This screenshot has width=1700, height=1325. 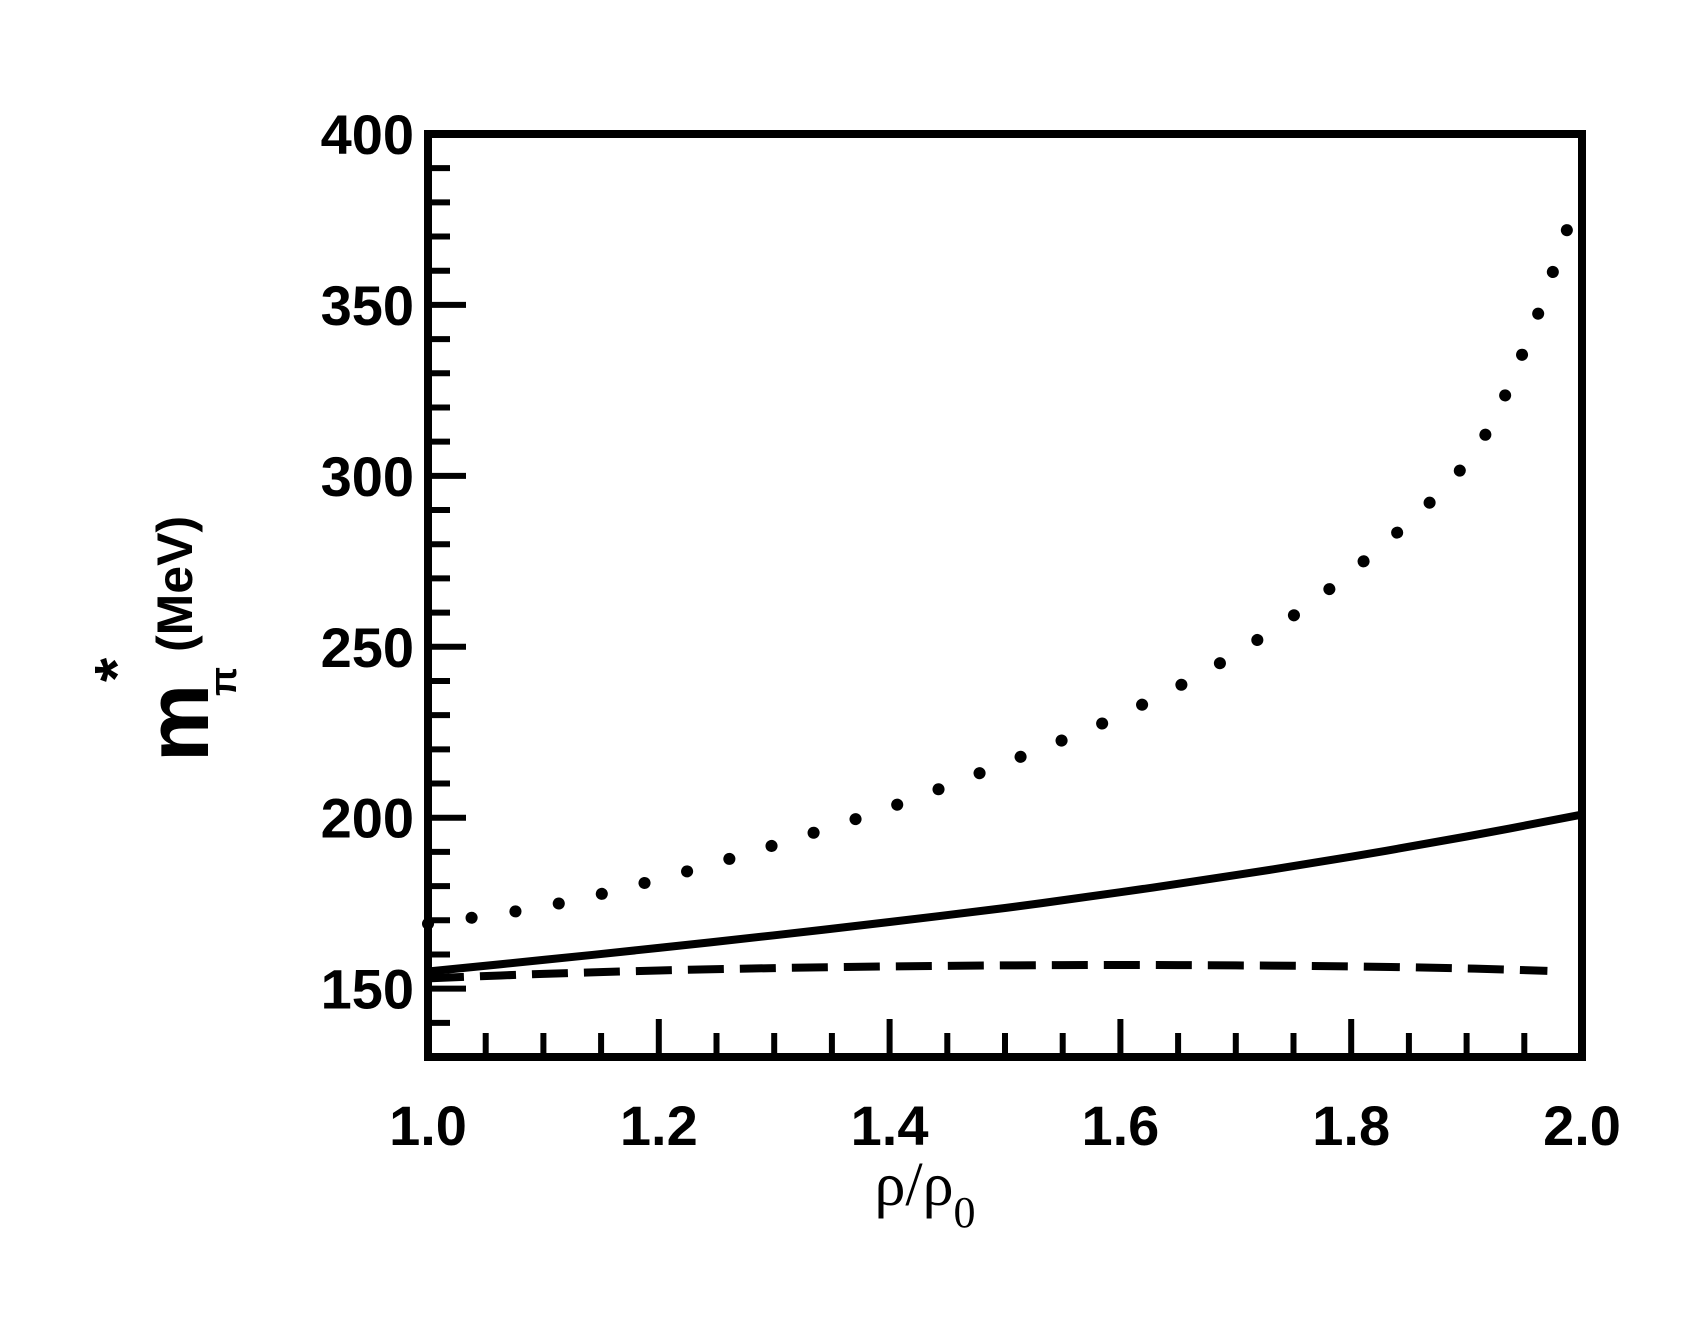 I want to click on y-axis-title-unit: (MeV), so click(x=175, y=584).